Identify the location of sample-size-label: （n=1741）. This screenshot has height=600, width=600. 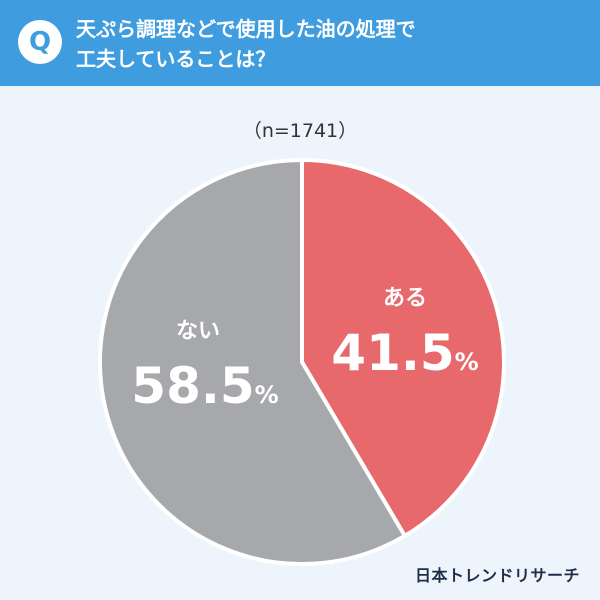
(300, 131).